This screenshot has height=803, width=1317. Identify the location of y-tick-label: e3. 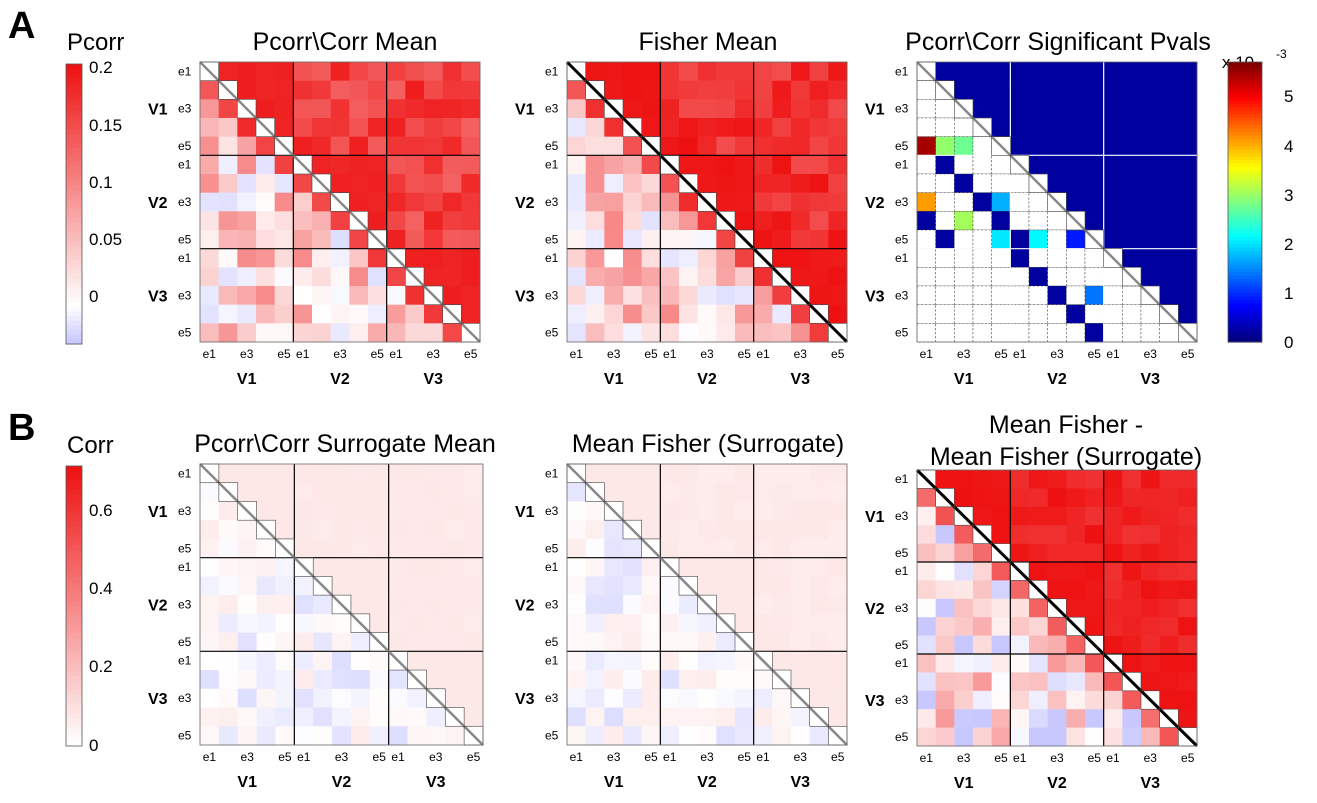
(185, 698).